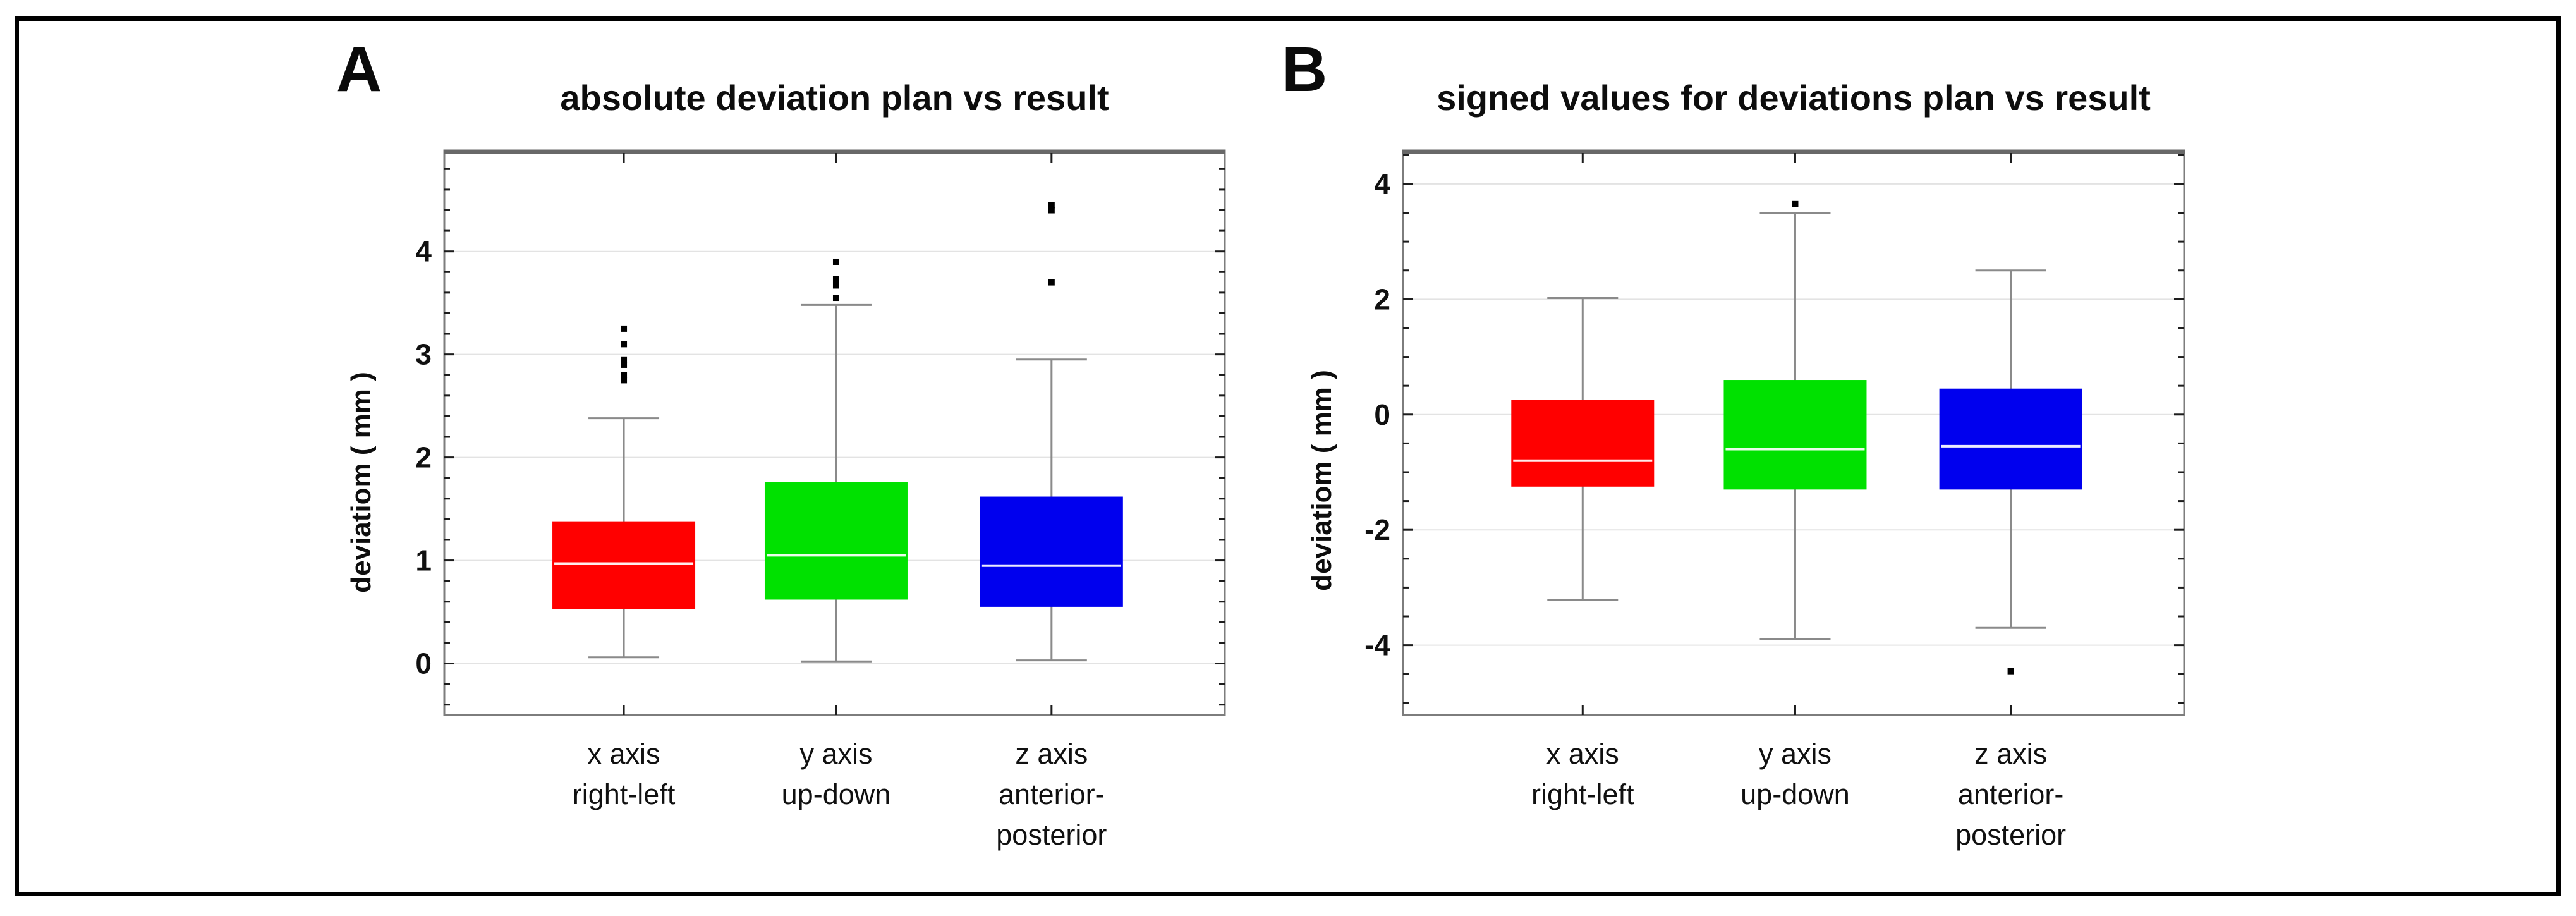 The height and width of the screenshot is (916, 2576). What do you see at coordinates (1377, 529) in the screenshot?
I see `y-tick-label: -2` at bounding box center [1377, 529].